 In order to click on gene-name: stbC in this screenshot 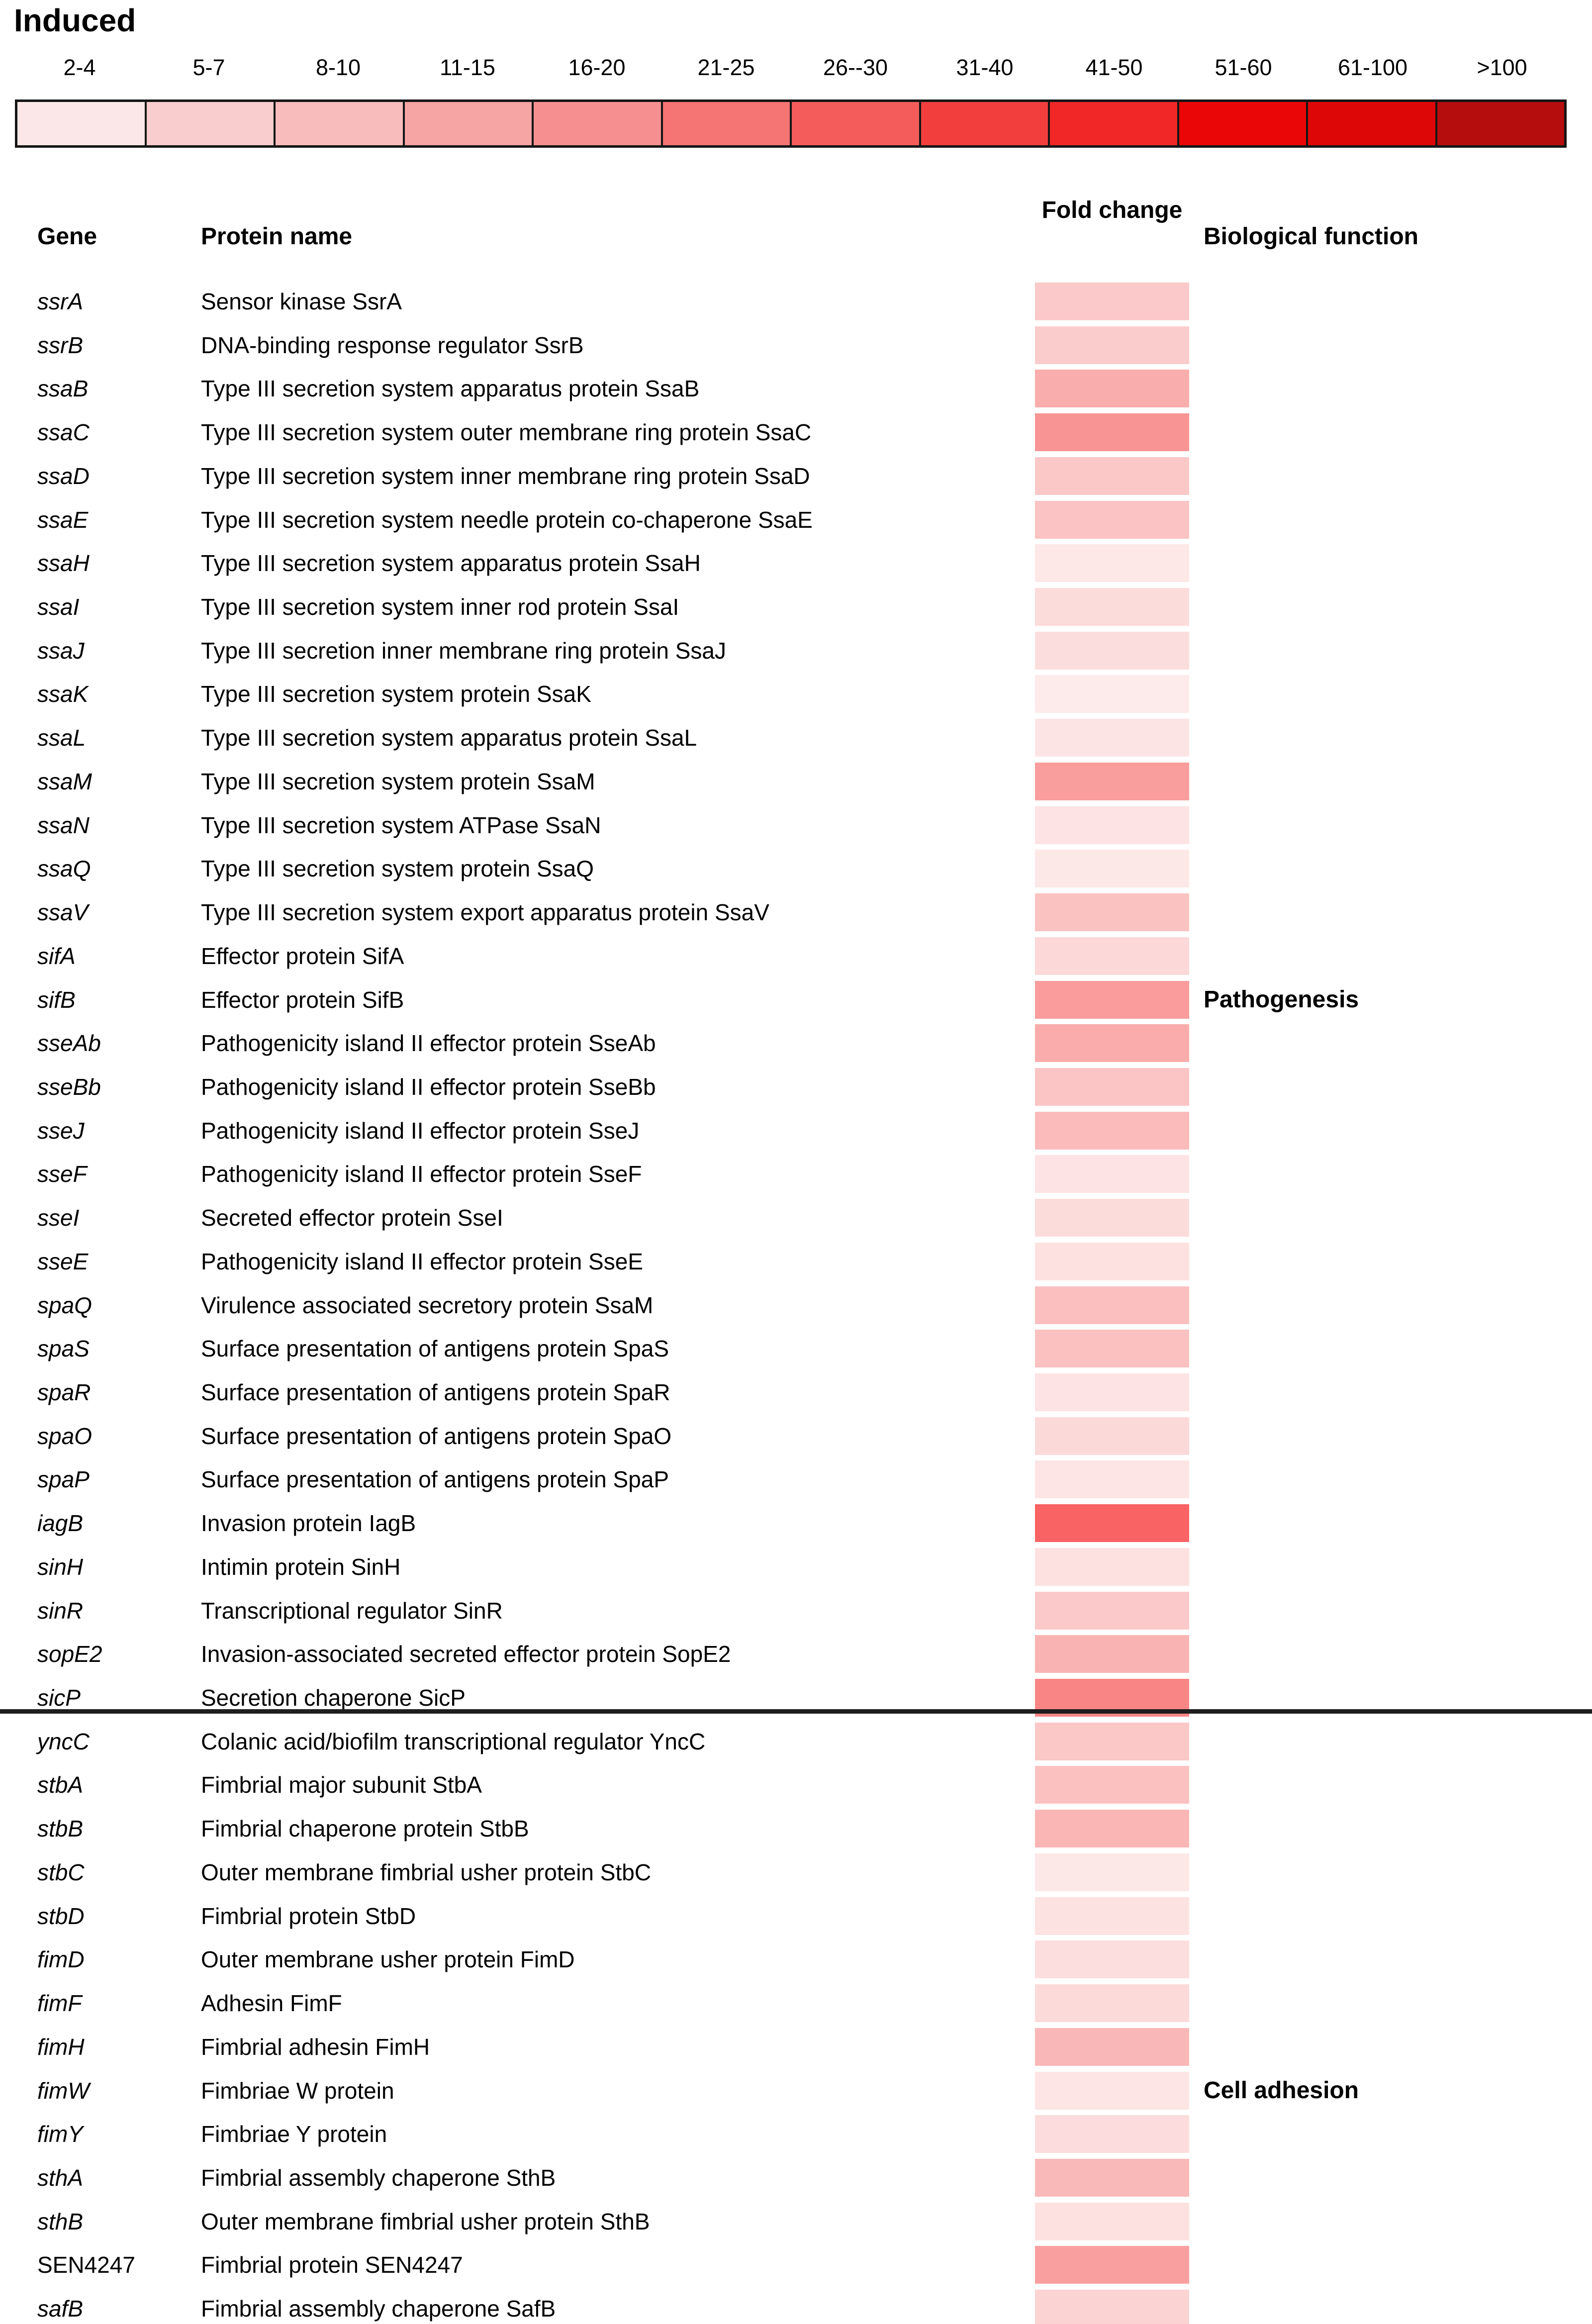, I will do `click(61, 1872)`.